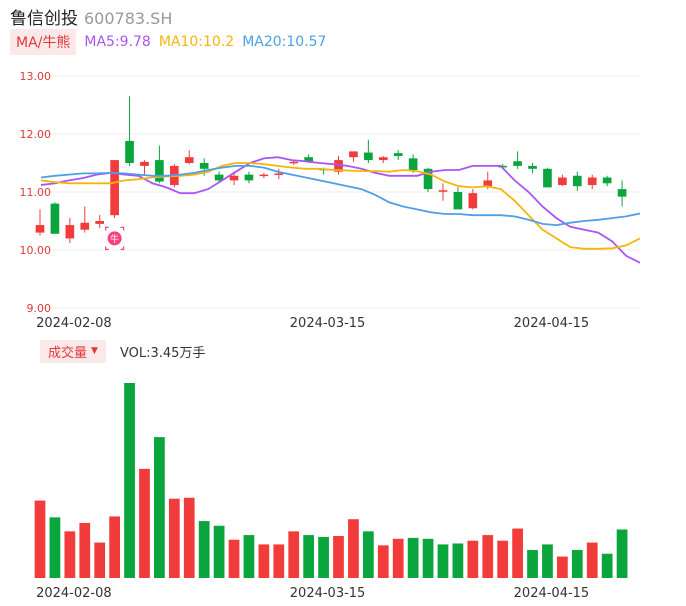 This screenshot has width=686, height=606. What do you see at coordinates (552, 323) in the screenshot?
I see `x-tick-label: 2024-04-15` at bounding box center [552, 323].